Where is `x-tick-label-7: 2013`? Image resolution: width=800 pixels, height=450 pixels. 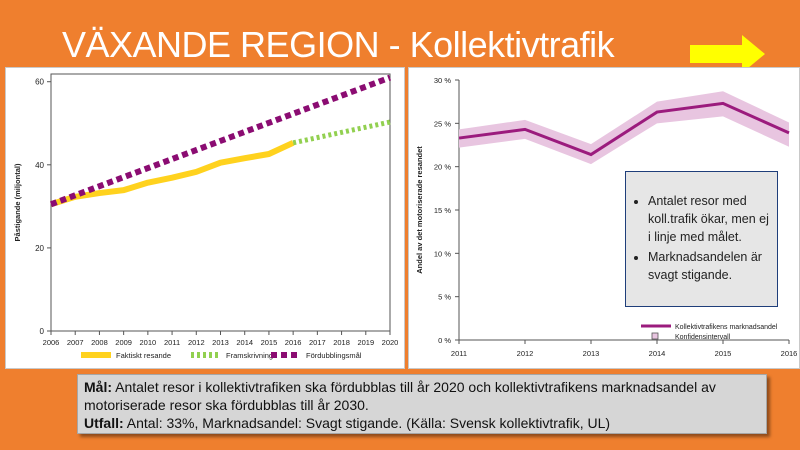 x-tick-label-7: 2013 is located at coordinates (220, 342).